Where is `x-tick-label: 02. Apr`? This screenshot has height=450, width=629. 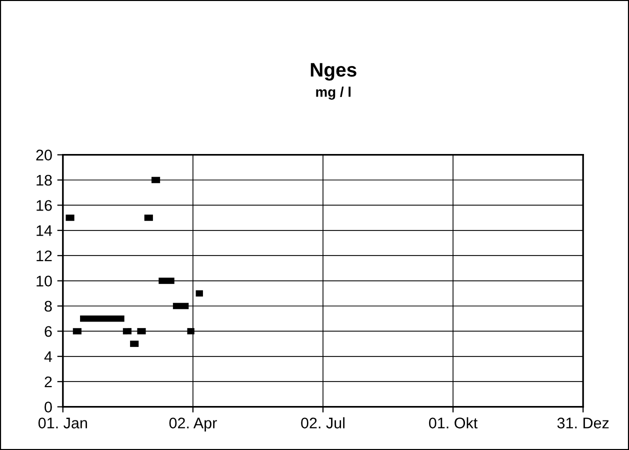 x-tick-label: 02. Apr is located at coordinates (193, 425).